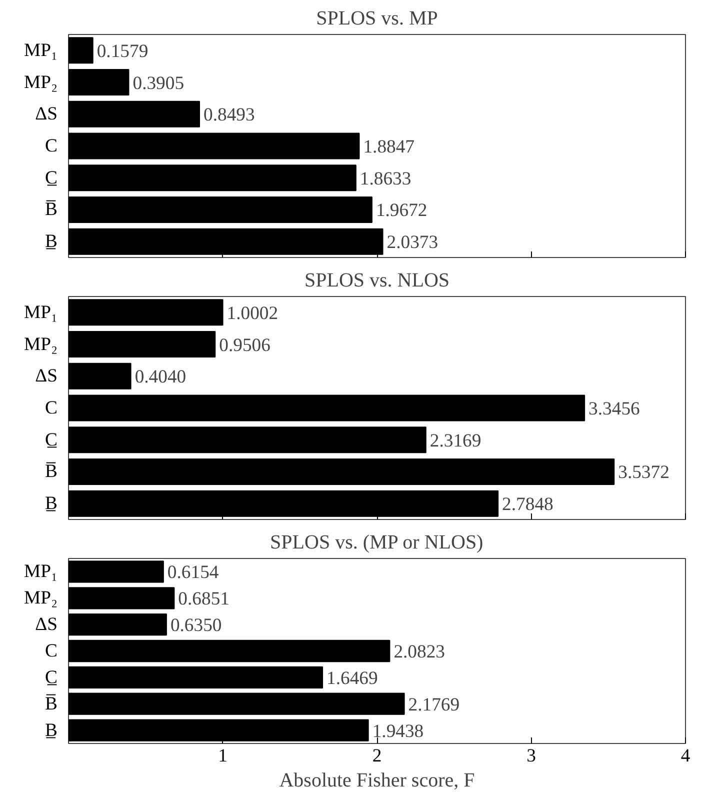 This screenshot has width=707, height=803. I want to click on data-label: 0.6154, so click(193, 573).